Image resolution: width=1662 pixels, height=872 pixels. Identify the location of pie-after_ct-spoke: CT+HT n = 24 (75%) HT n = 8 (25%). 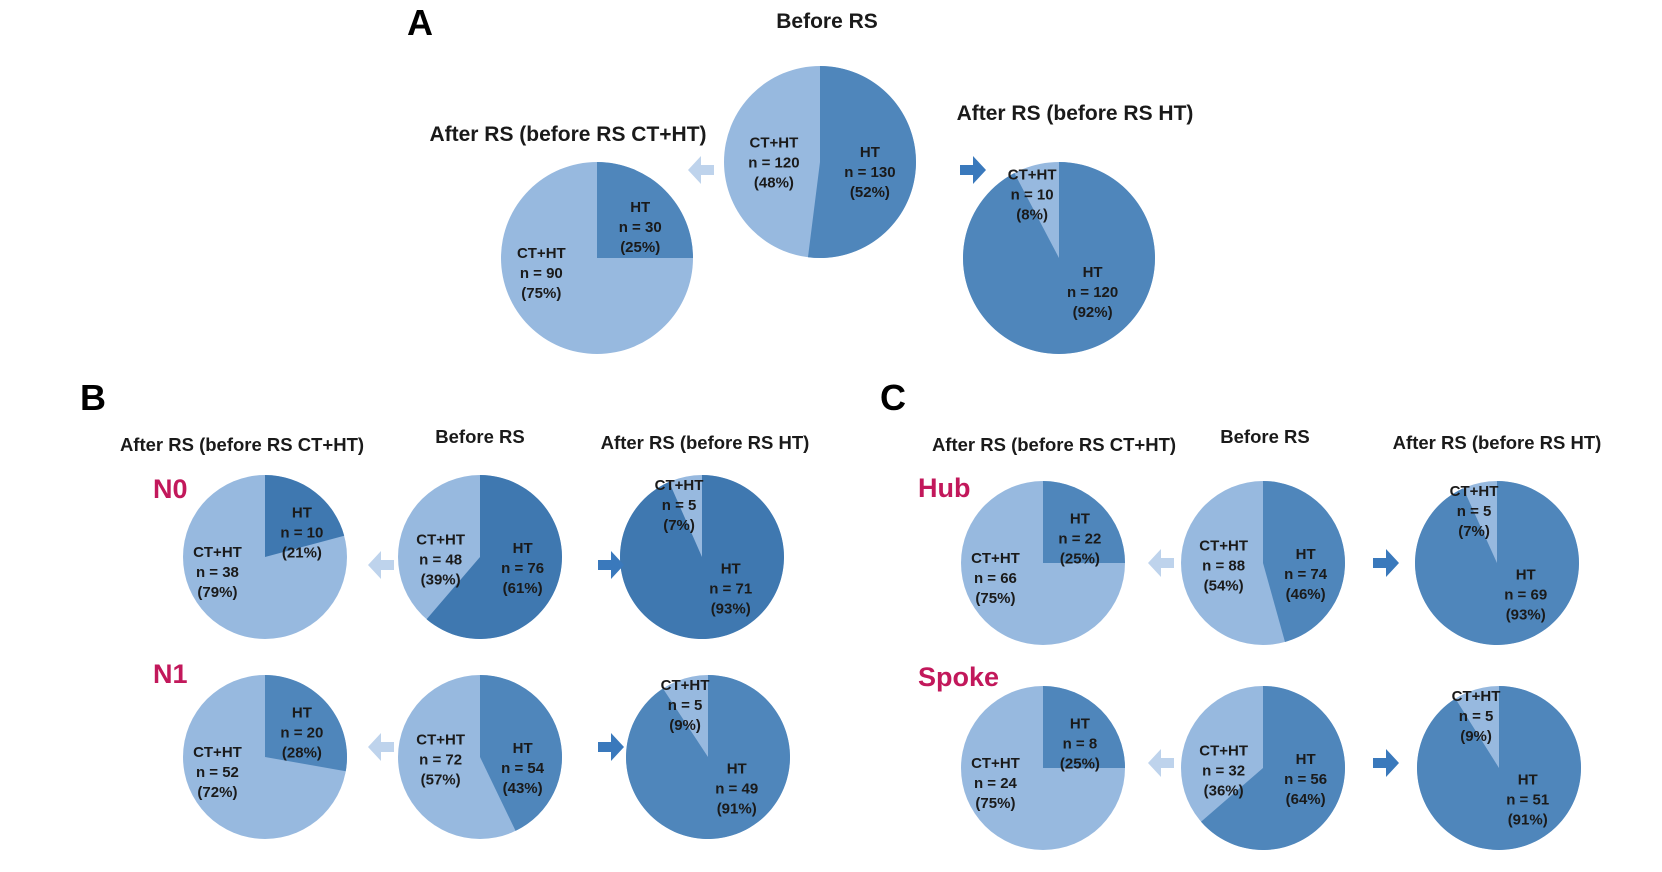
(1043, 768).